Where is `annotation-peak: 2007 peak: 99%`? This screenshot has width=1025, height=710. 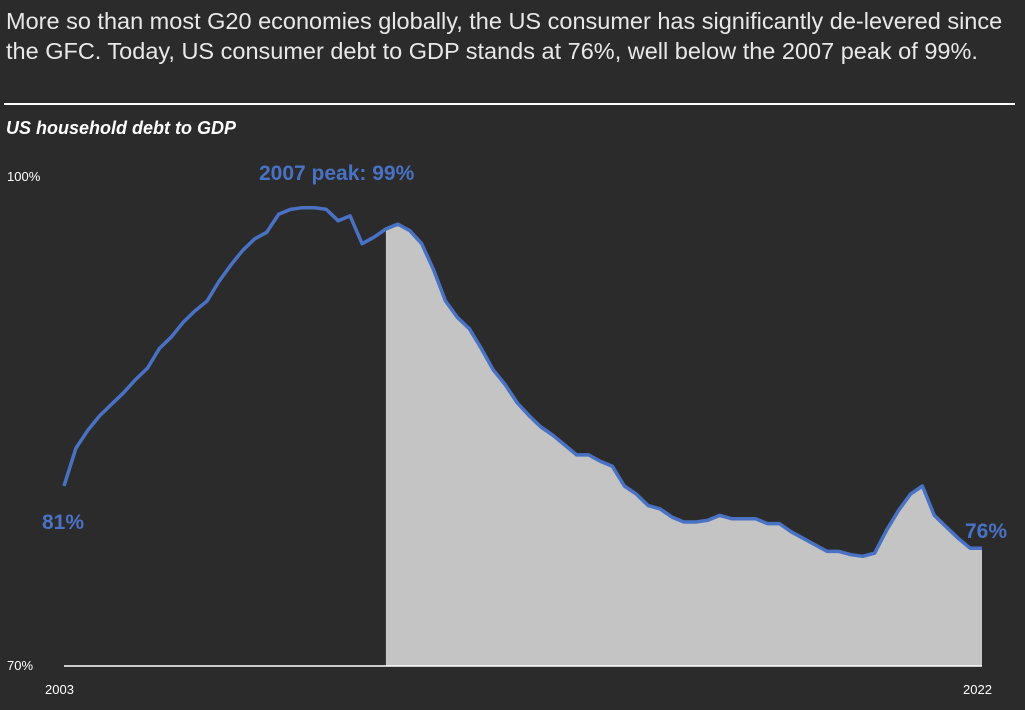 annotation-peak: 2007 peak: 99% is located at coordinates (337, 173).